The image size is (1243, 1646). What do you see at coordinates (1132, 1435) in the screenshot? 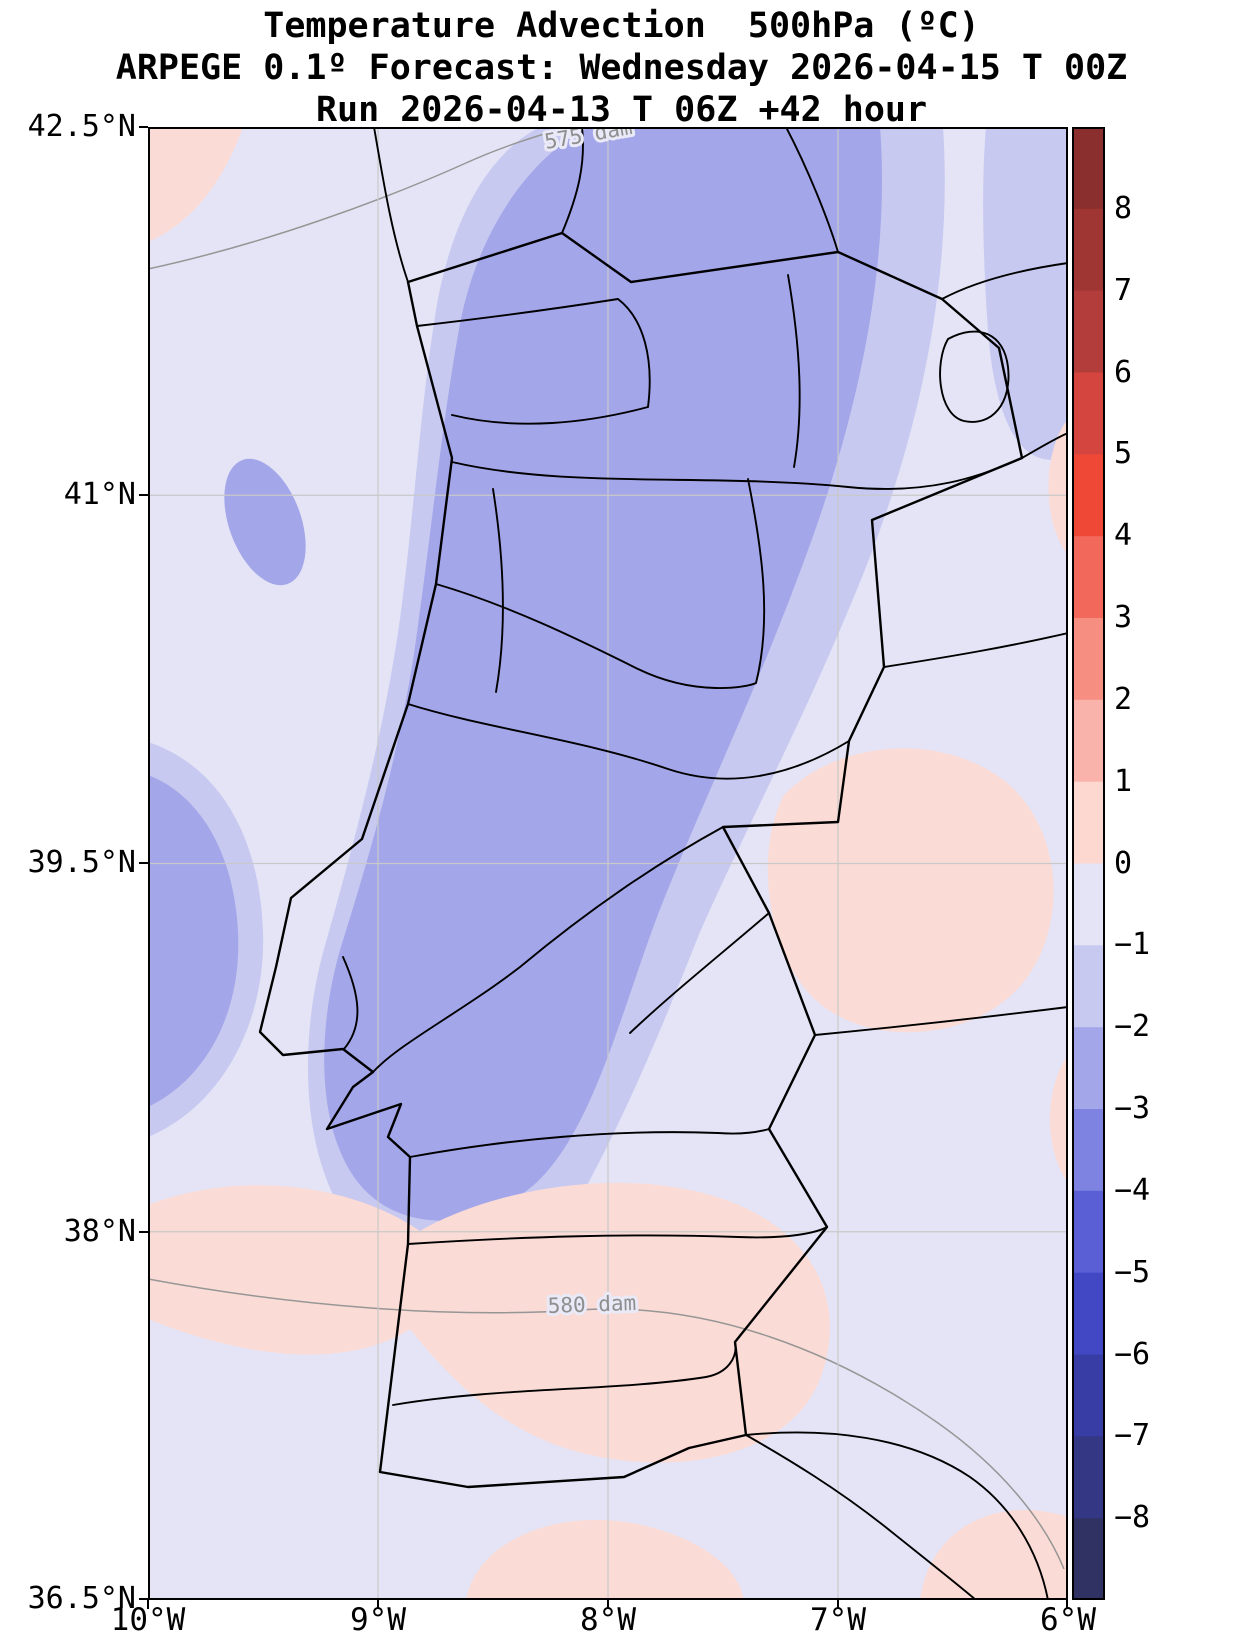
I see `colorbar-tick-label: −7` at bounding box center [1132, 1435].